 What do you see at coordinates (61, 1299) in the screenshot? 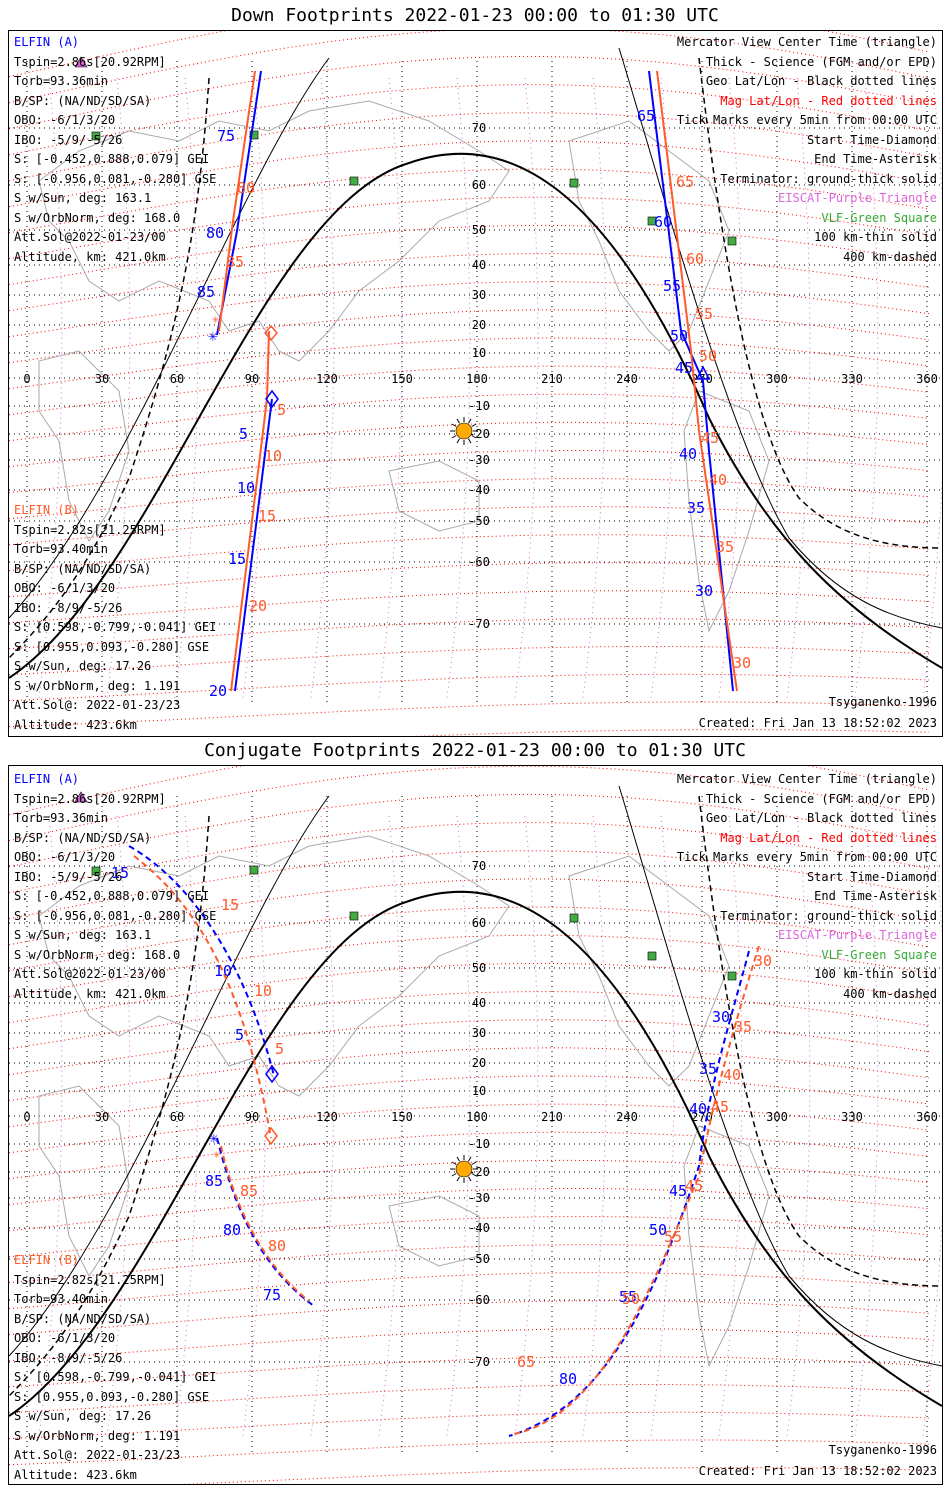
I see `sat-b-line: Torb=93.40min` at bounding box center [61, 1299].